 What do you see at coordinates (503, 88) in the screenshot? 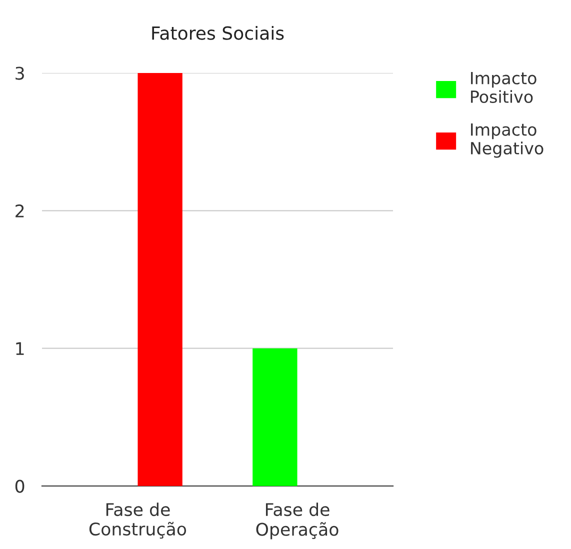
I see `legend-label: Impacto Positivo` at bounding box center [503, 88].